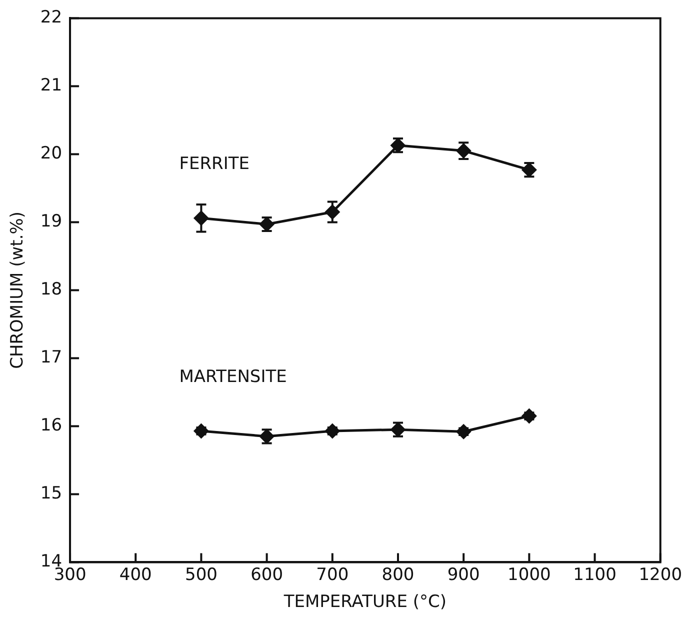  Describe the element at coordinates (364, 602) in the screenshot. I see `x-axis-title: TEMPERATURE (°C)` at that location.